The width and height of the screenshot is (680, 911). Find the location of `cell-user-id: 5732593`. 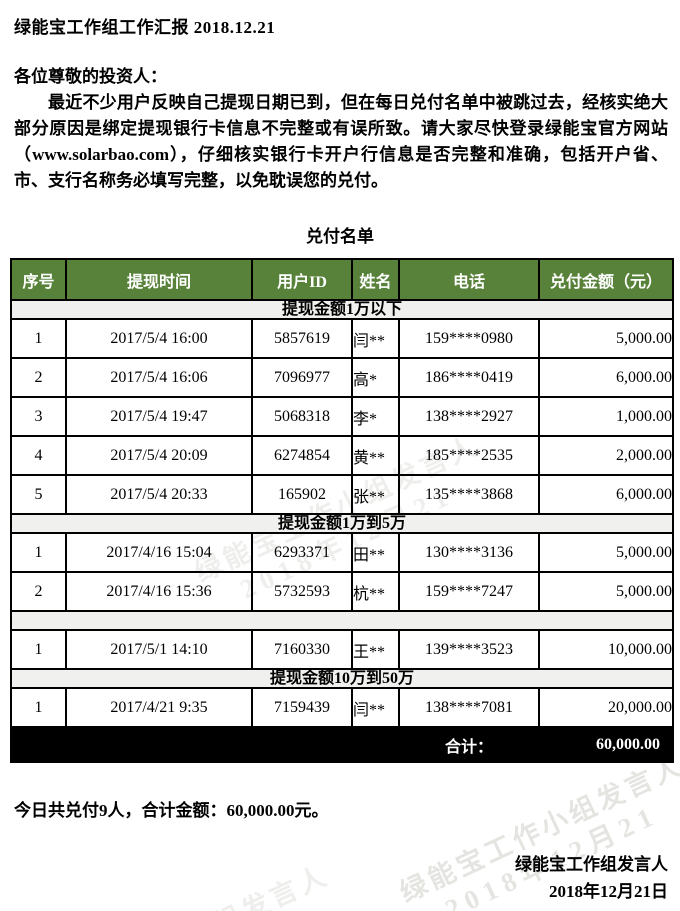

cell-user-id: 5732593 is located at coordinates (302, 591).